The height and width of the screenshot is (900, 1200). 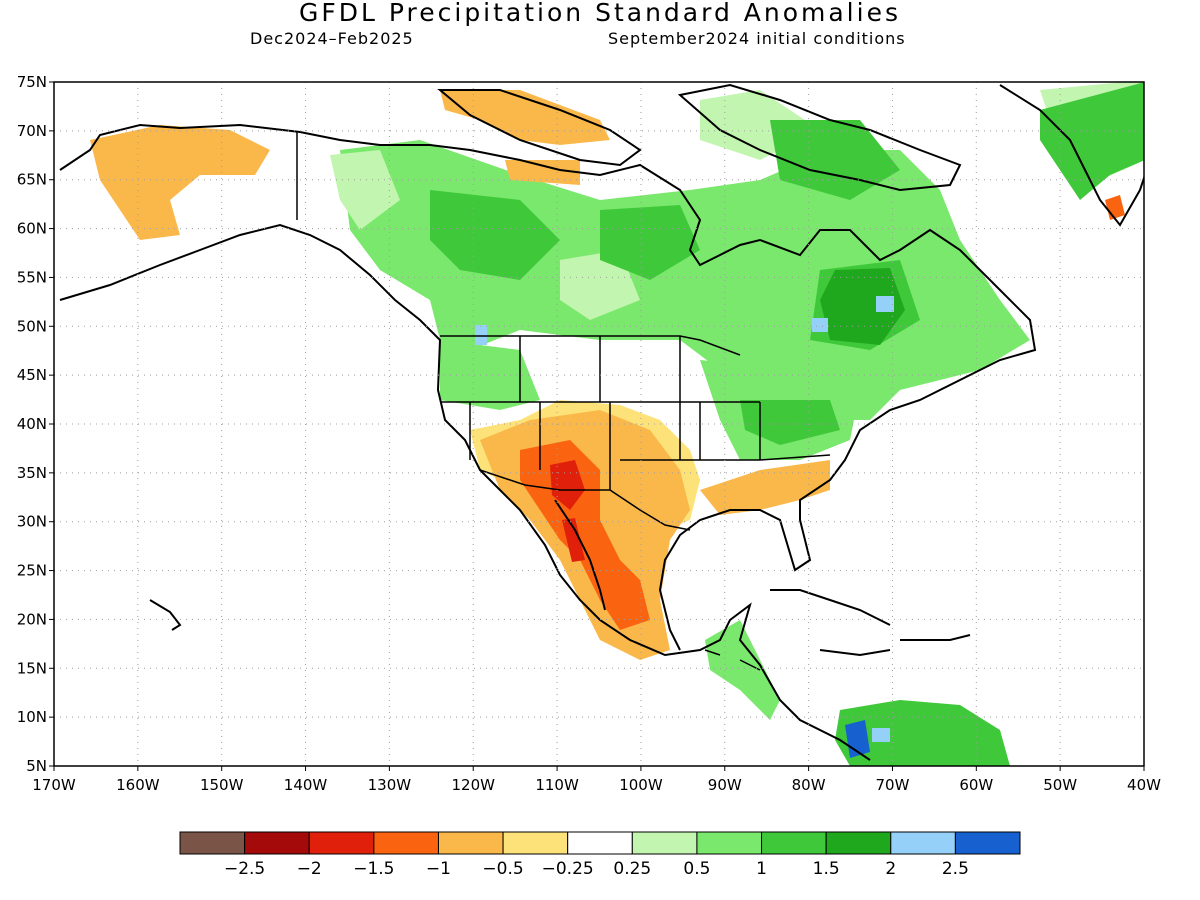 What do you see at coordinates (32, 717) in the screenshot?
I see `lat-tick-label: 10N` at bounding box center [32, 717].